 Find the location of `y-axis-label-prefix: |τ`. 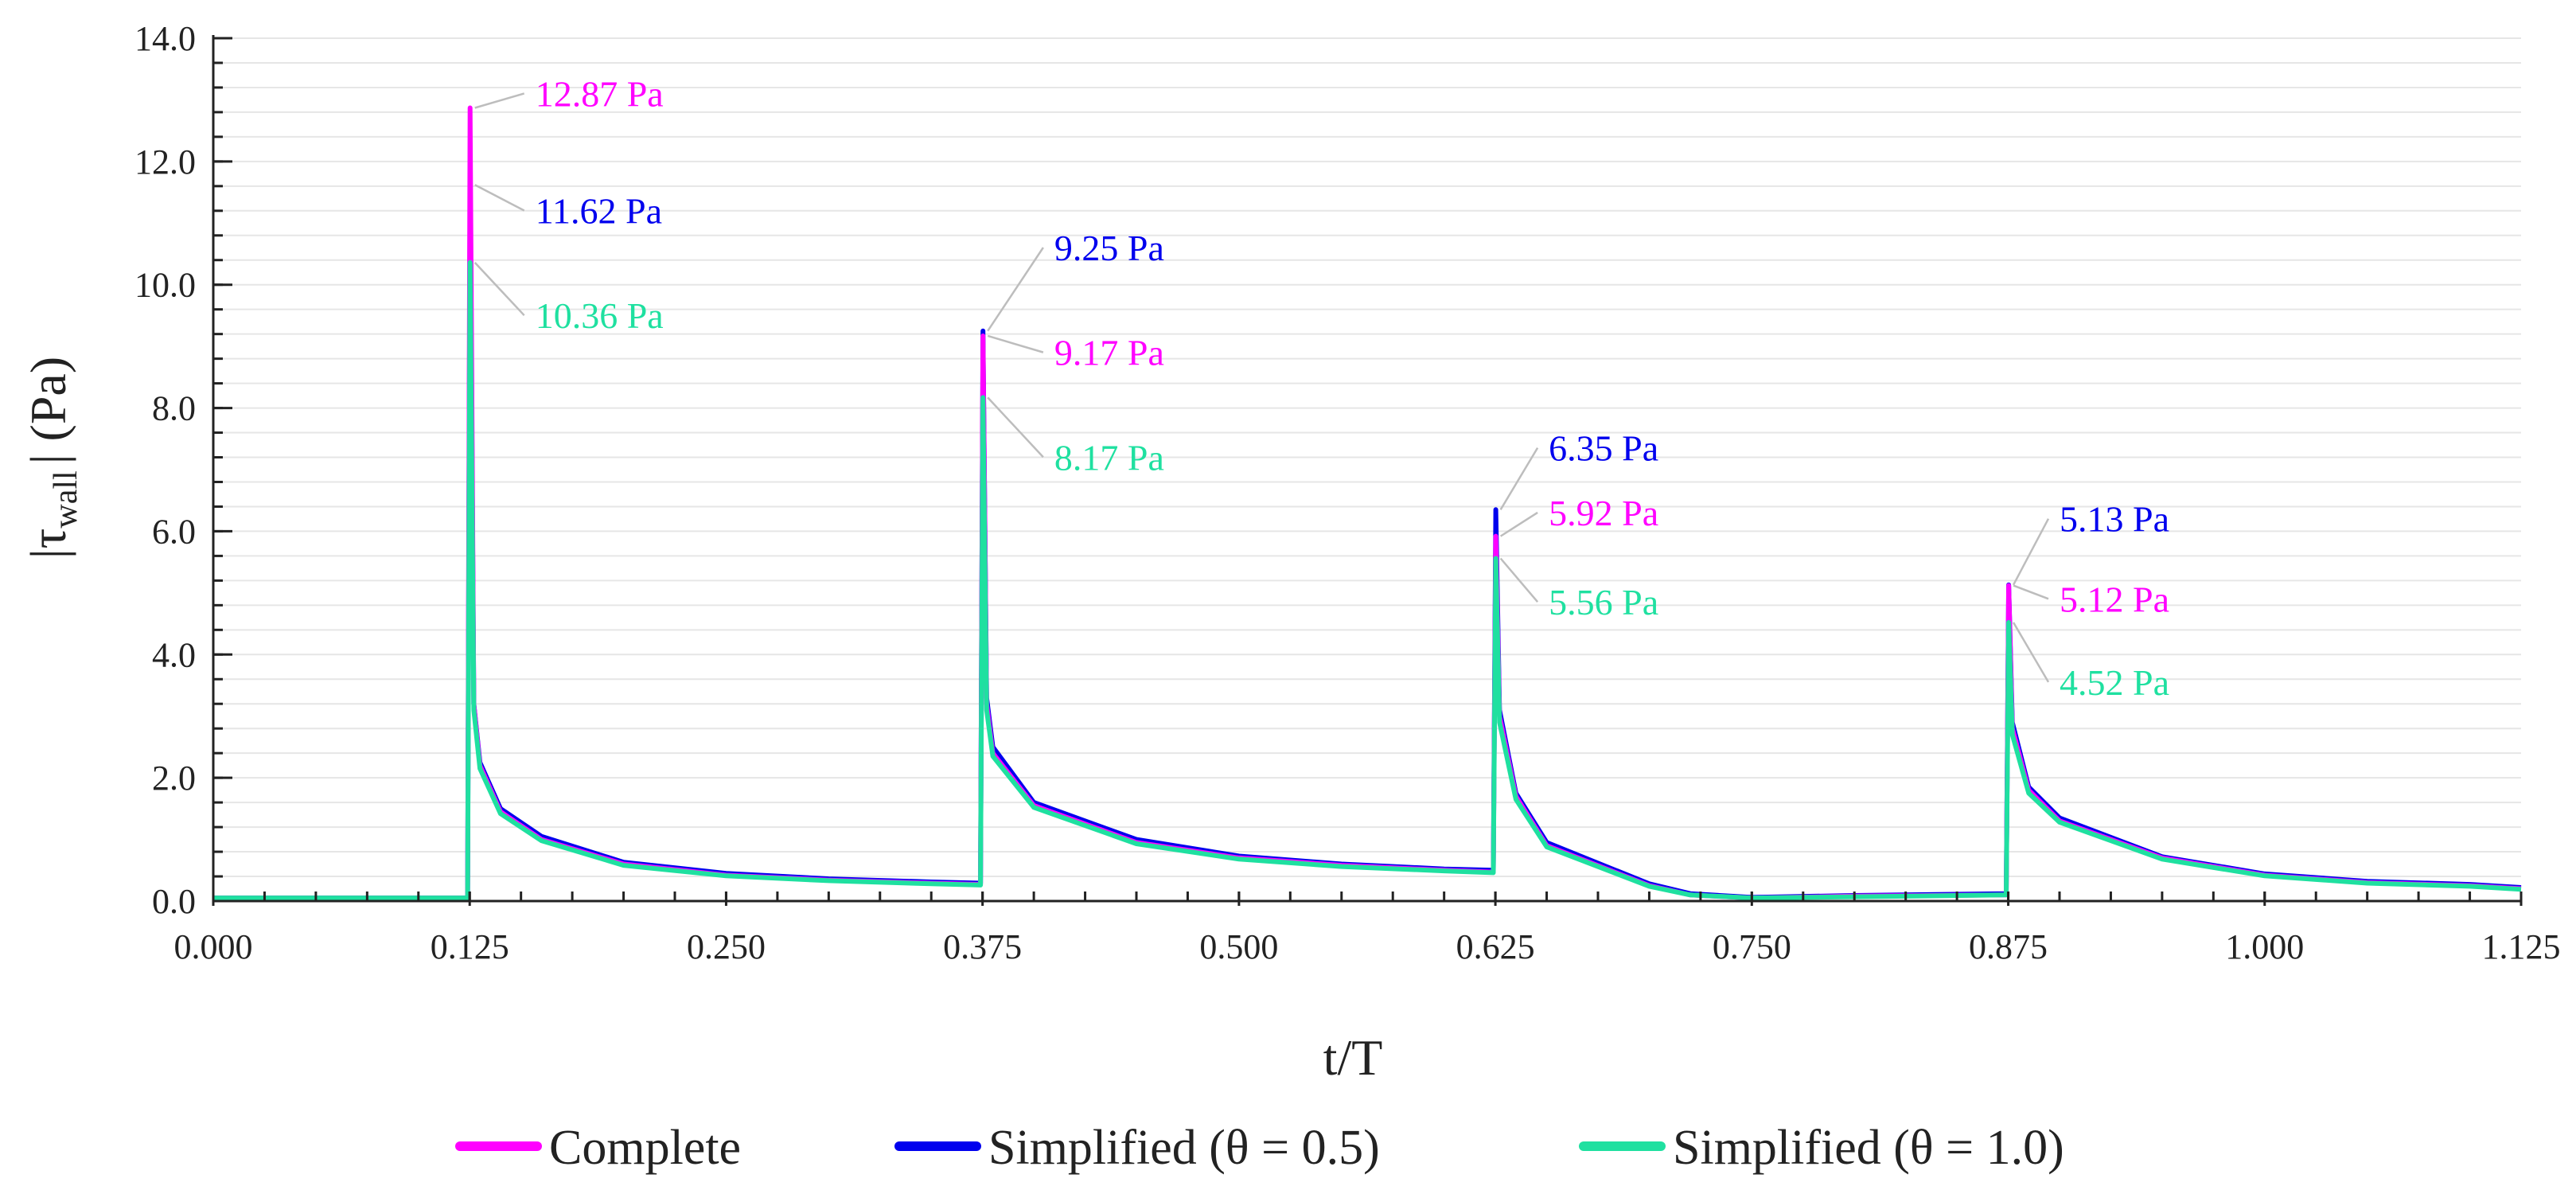

y-axis-label-prefix: |τ is located at coordinates (48, 544).